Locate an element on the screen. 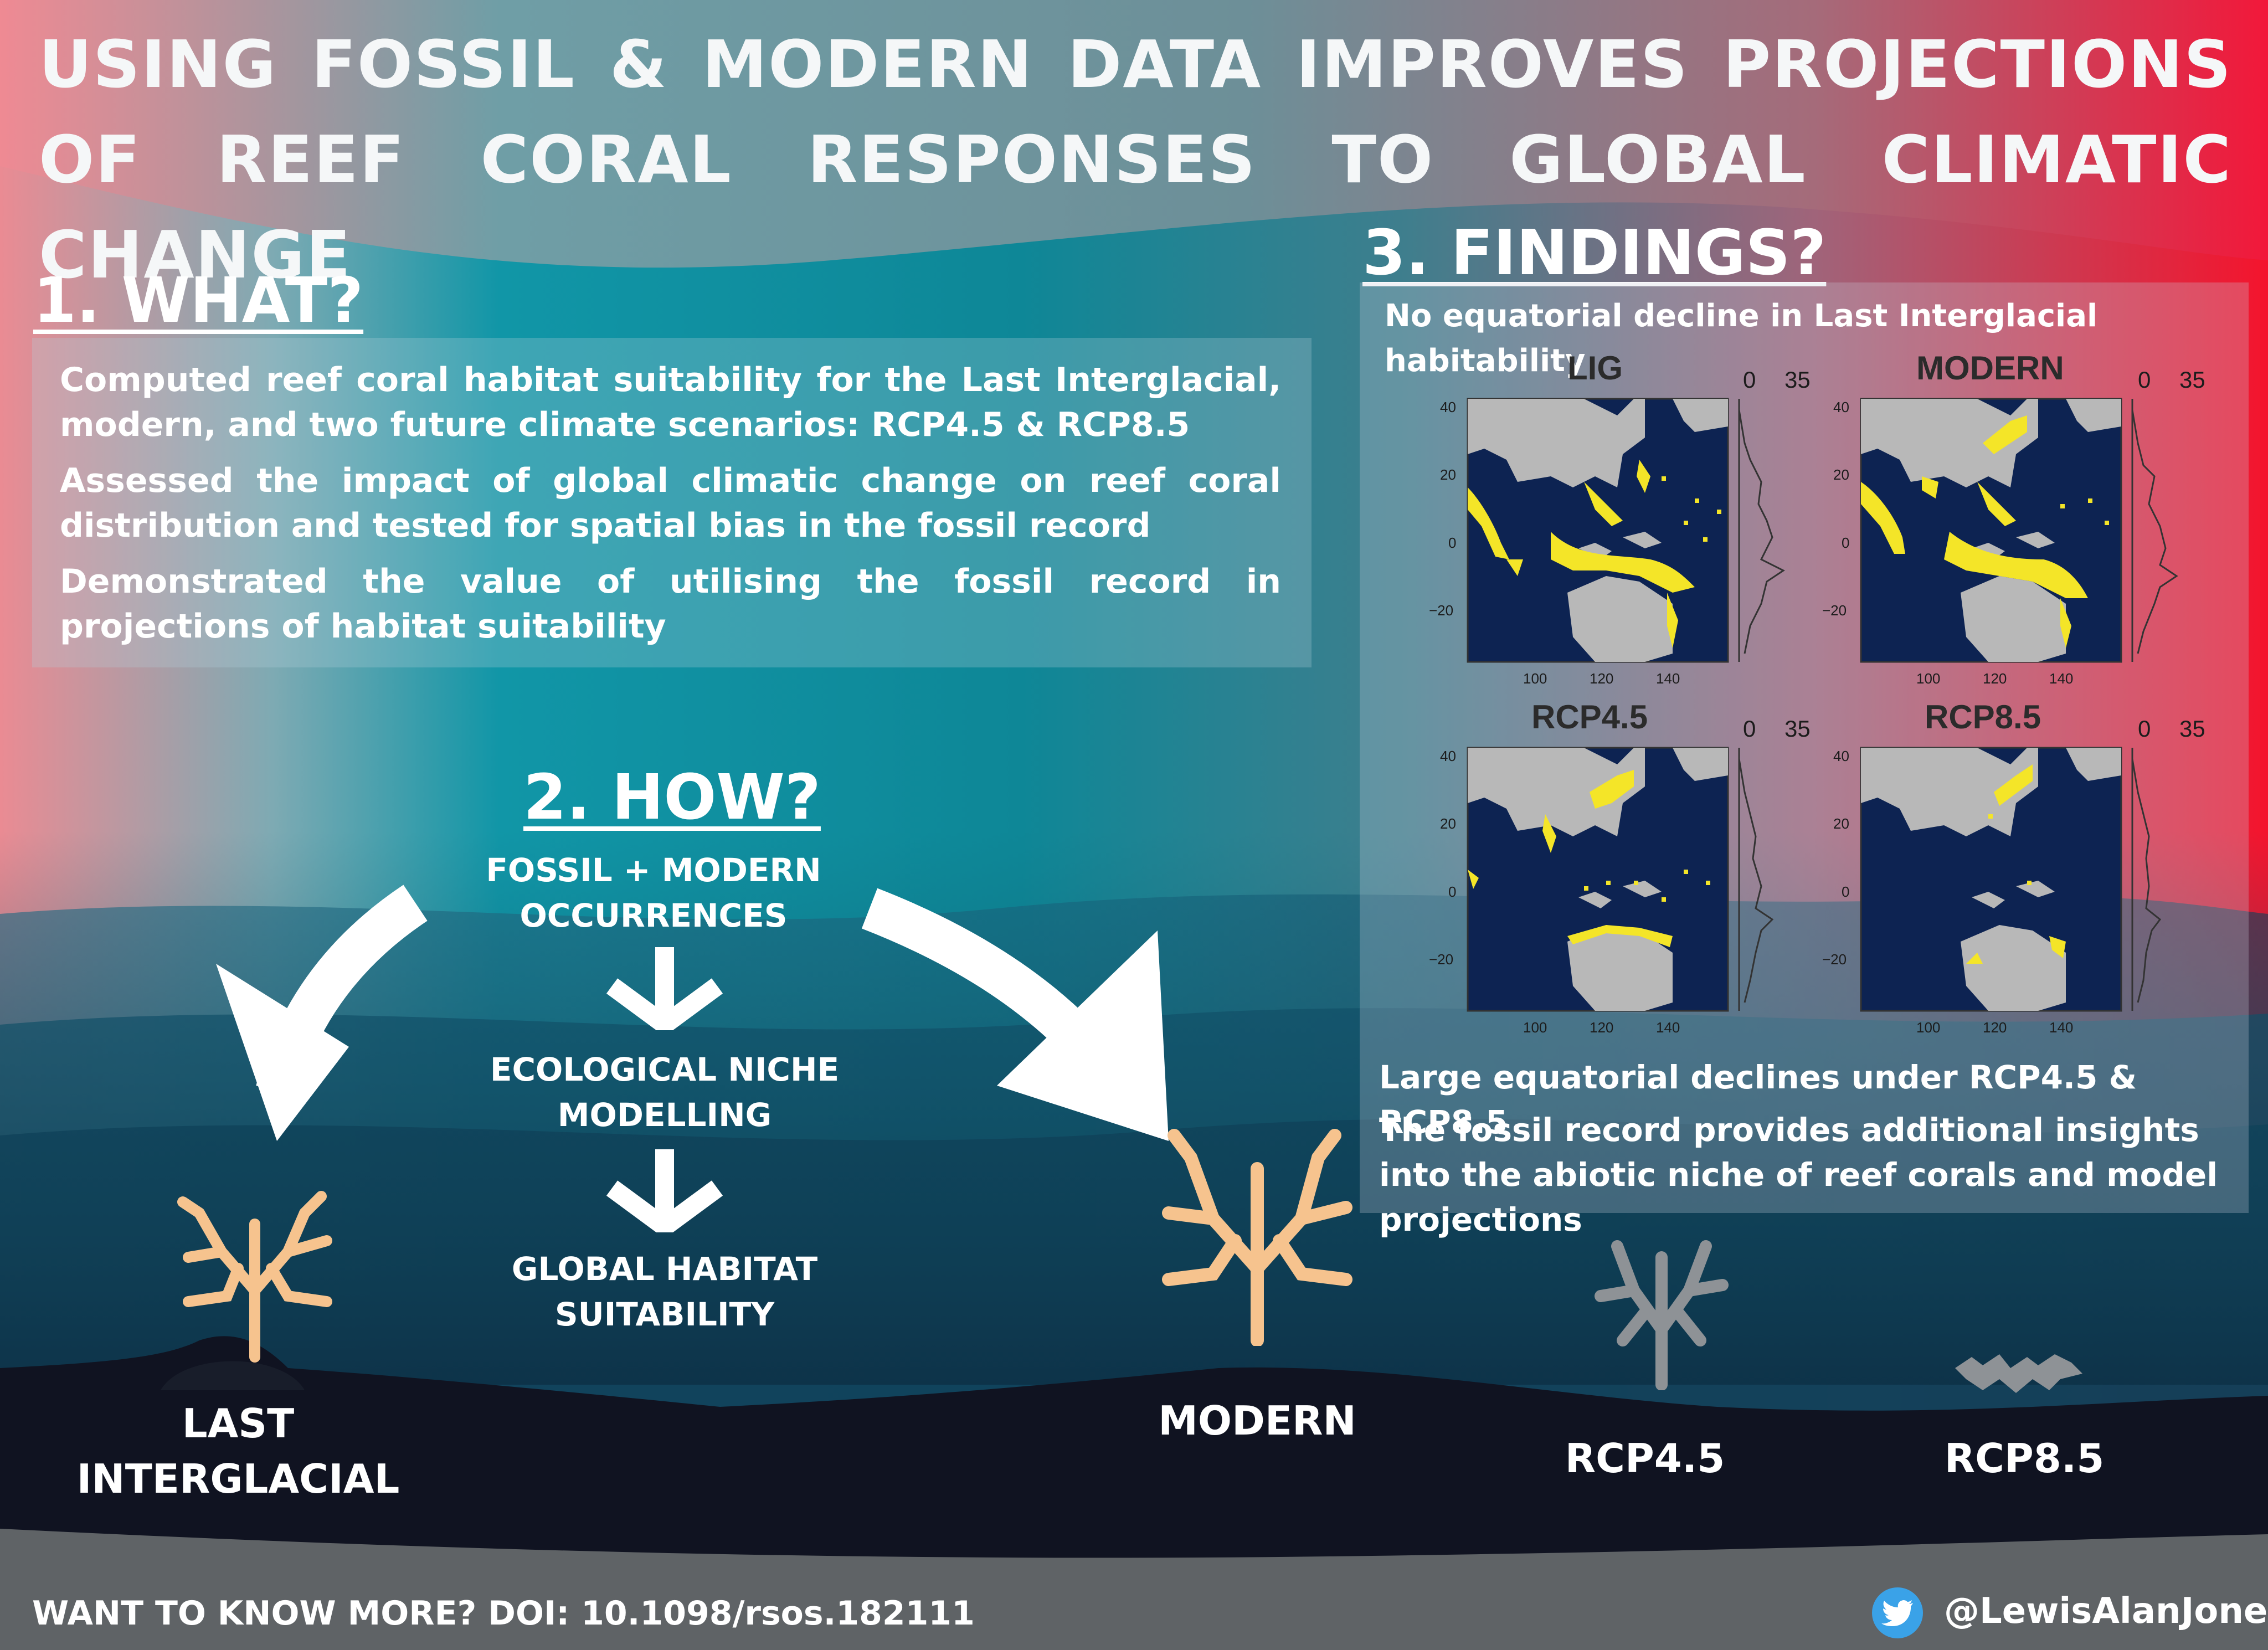 The width and height of the screenshot is (2268, 1650). map-rcp45: RCP4.5 0 35 40 20 0 −20 100 120 140 is located at coordinates (1604, 864).